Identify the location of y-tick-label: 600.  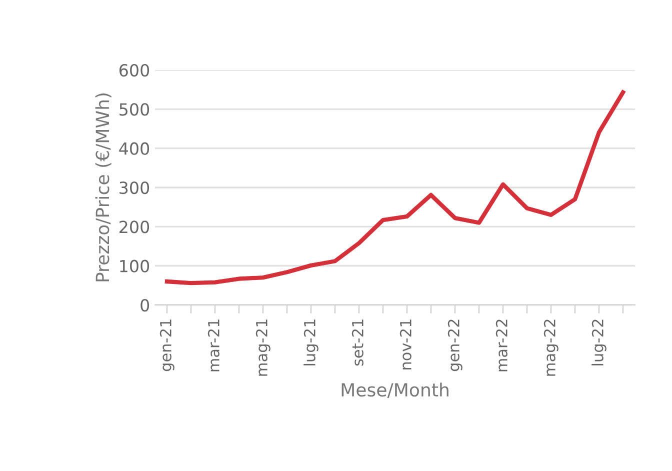
(134, 70).